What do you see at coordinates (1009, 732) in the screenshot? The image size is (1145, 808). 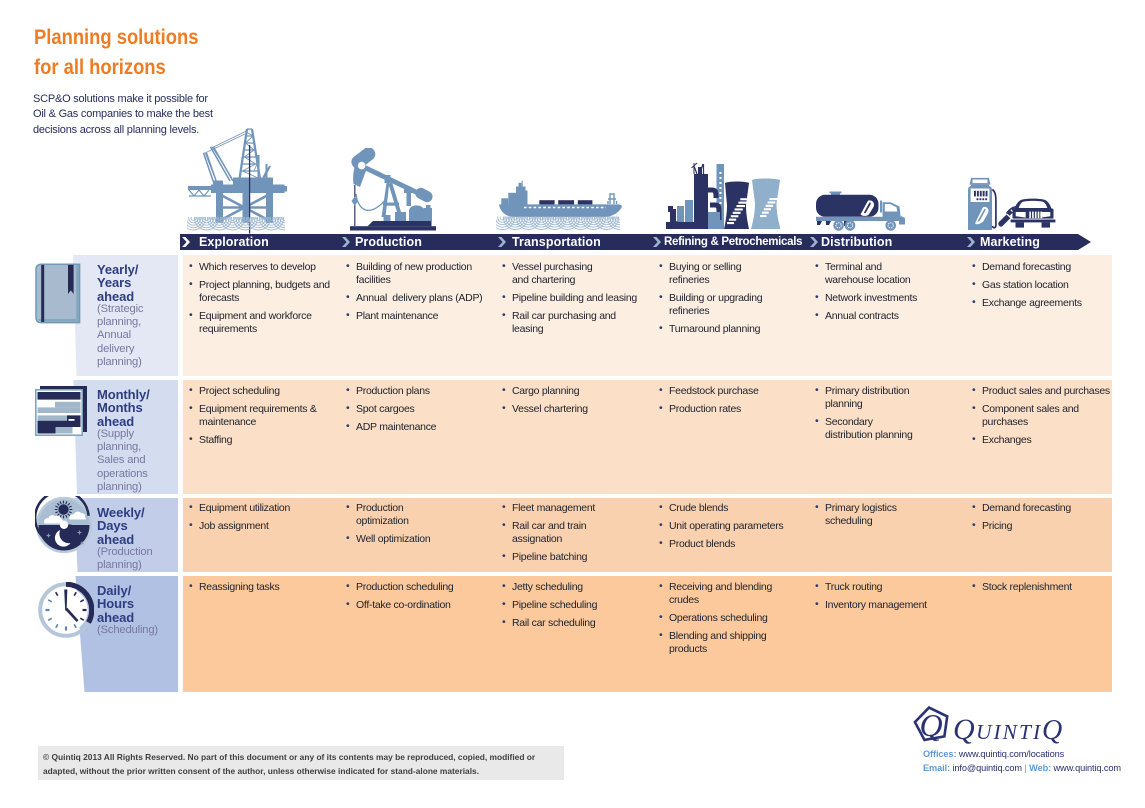 I see `svg-text: UINTI` at bounding box center [1009, 732].